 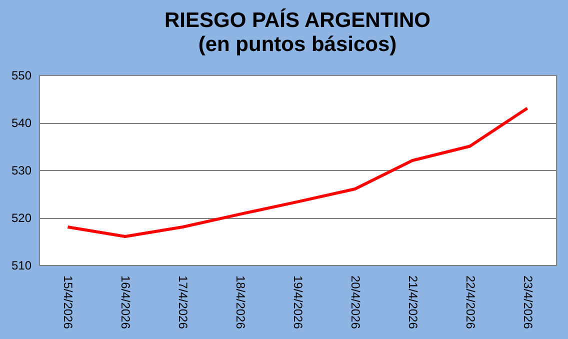 What do you see at coordinates (297, 20) in the screenshot?
I see `chart-title: RIESGO PAÍS ARGENTINO` at bounding box center [297, 20].